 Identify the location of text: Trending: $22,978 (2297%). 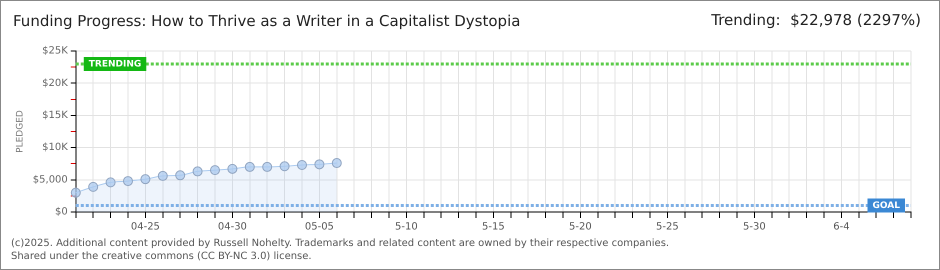
(816, 20).